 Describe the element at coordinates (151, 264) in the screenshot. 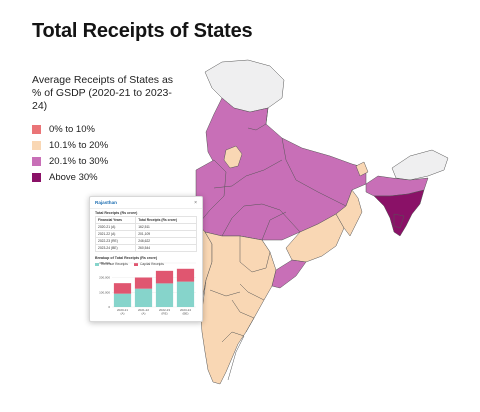

I see `legend-capital-label: Capital Receipts` at that location.